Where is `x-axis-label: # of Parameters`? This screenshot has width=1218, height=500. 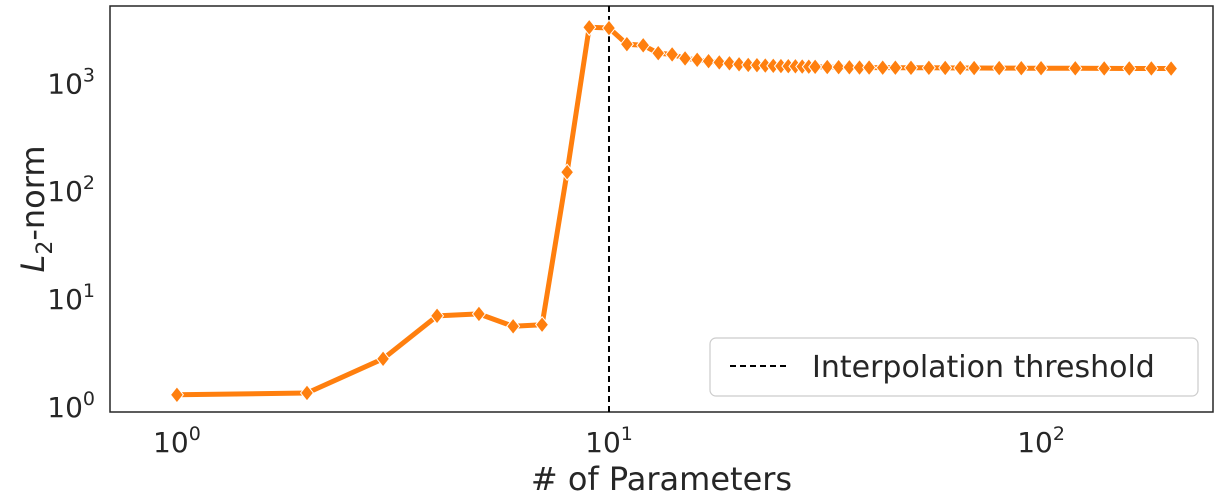
x-axis-label: # of Parameters is located at coordinates (661, 479).